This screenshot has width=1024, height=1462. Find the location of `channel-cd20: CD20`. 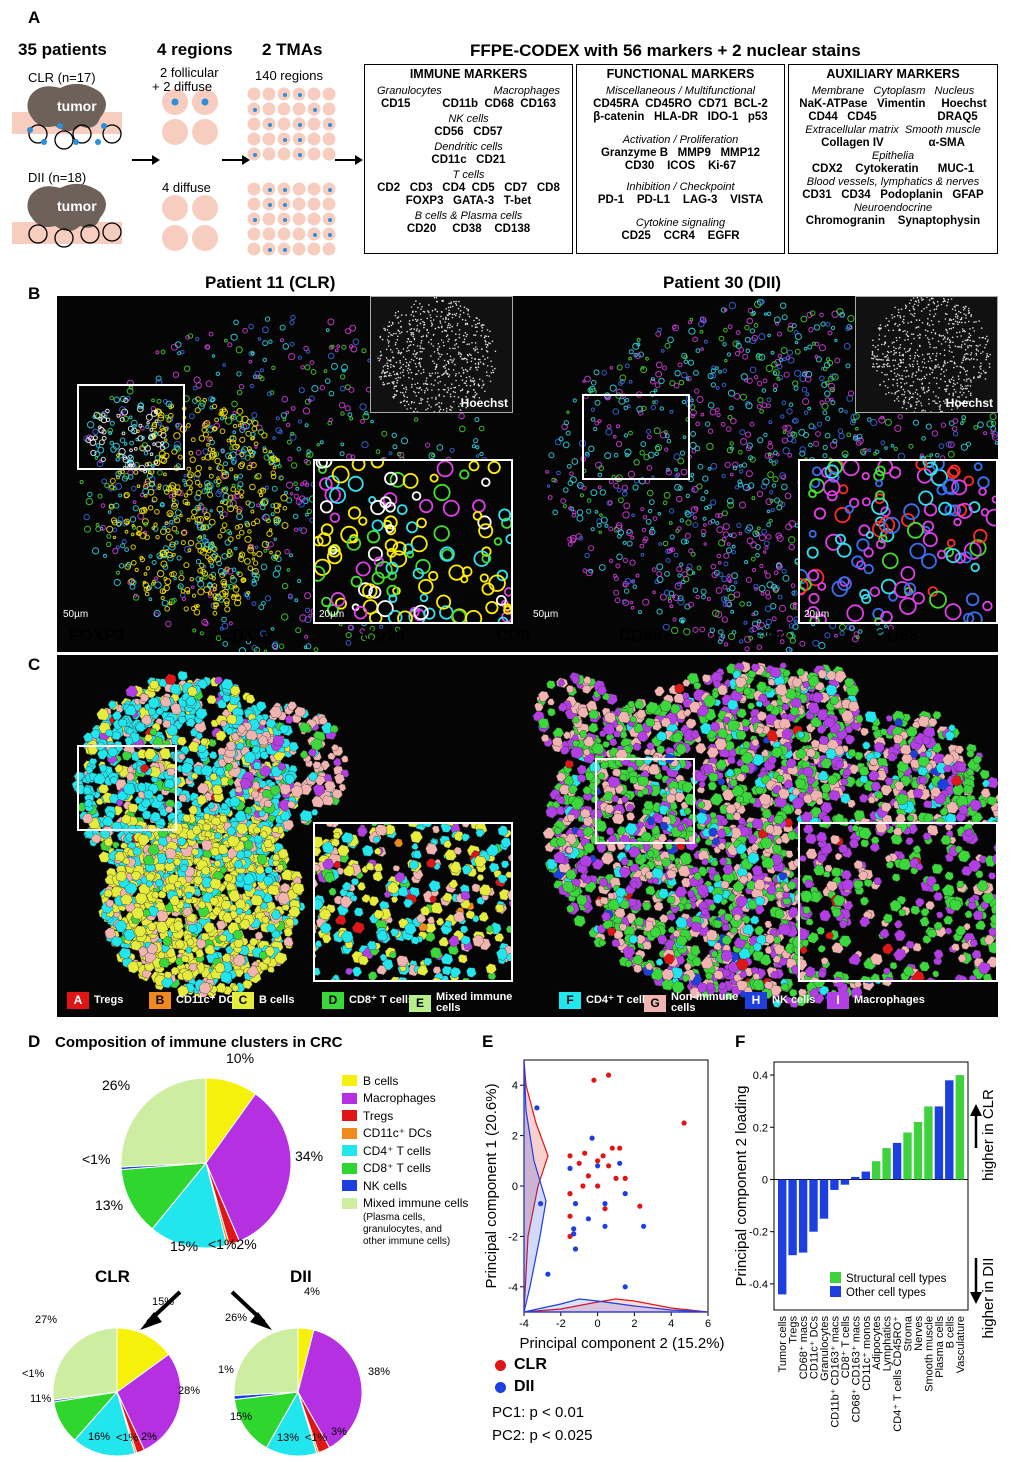

channel-cd20: CD20 is located at coordinates (384, 635).